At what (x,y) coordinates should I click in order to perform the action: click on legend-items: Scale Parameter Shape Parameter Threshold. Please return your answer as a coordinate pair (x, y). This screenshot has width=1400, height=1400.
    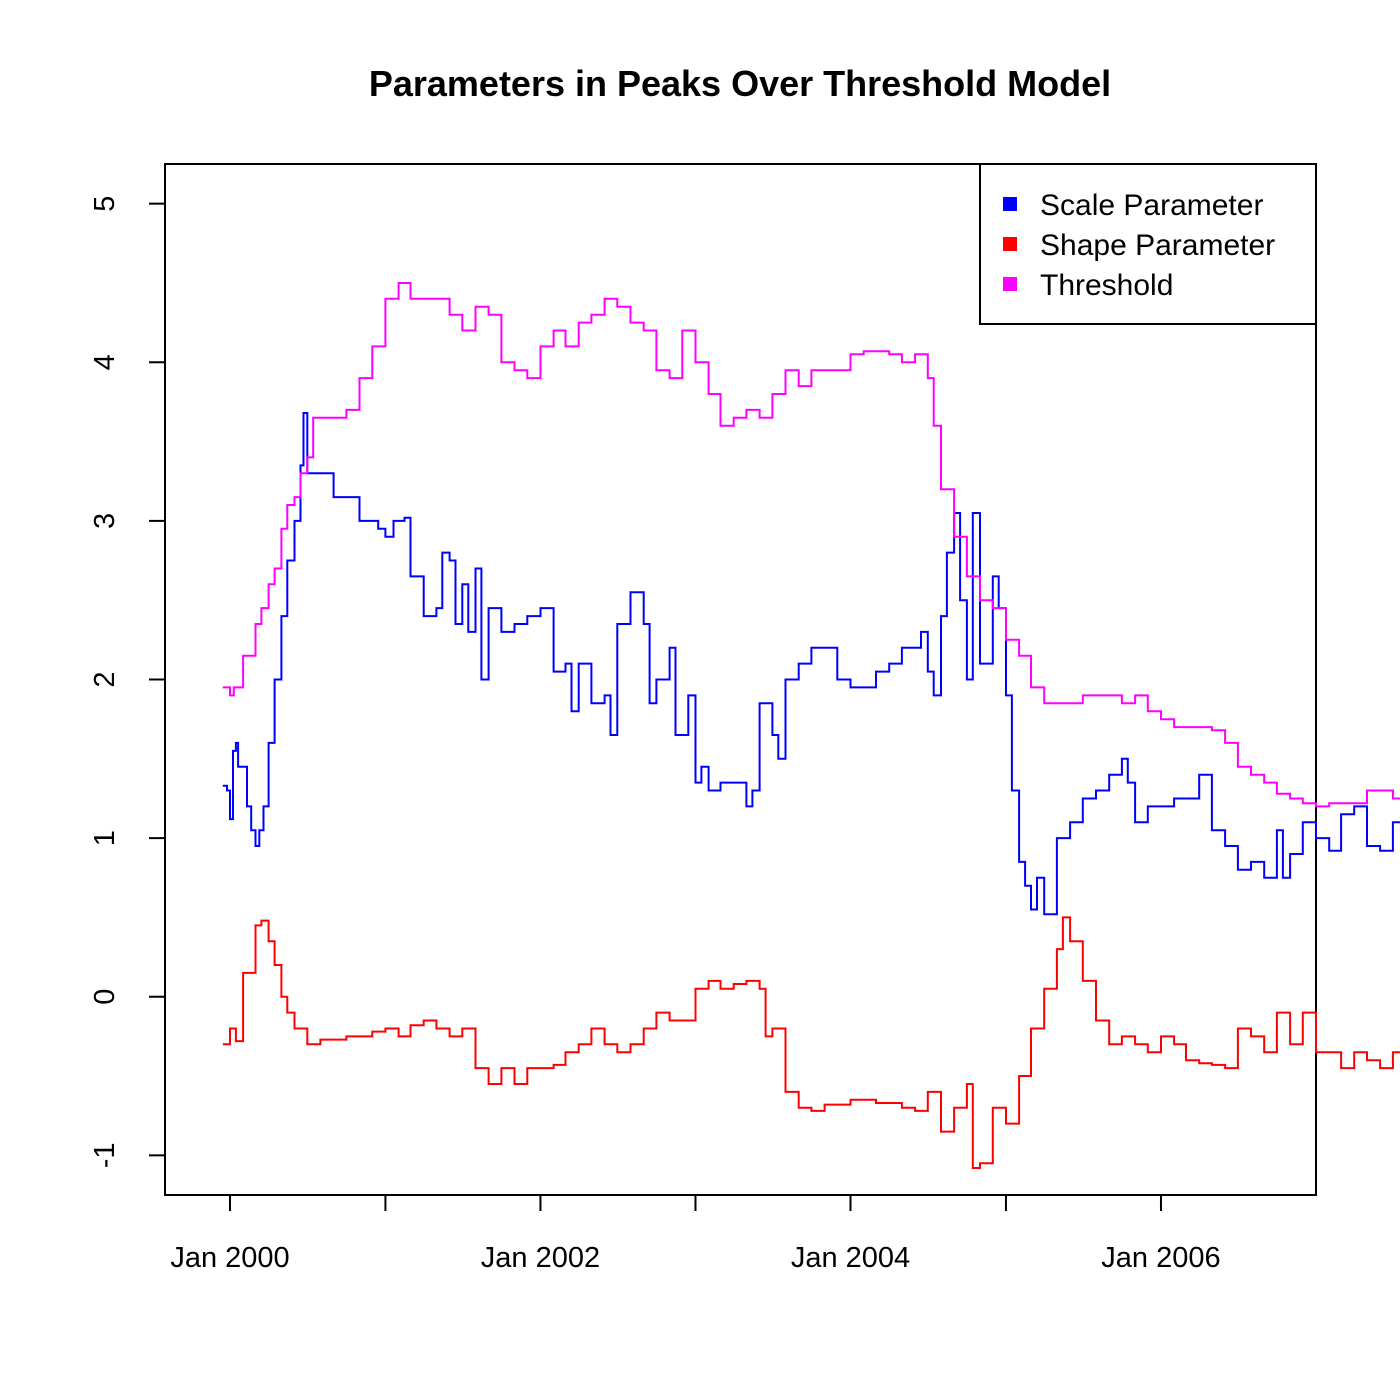
    Looking at the image, I should click on (1139, 245).